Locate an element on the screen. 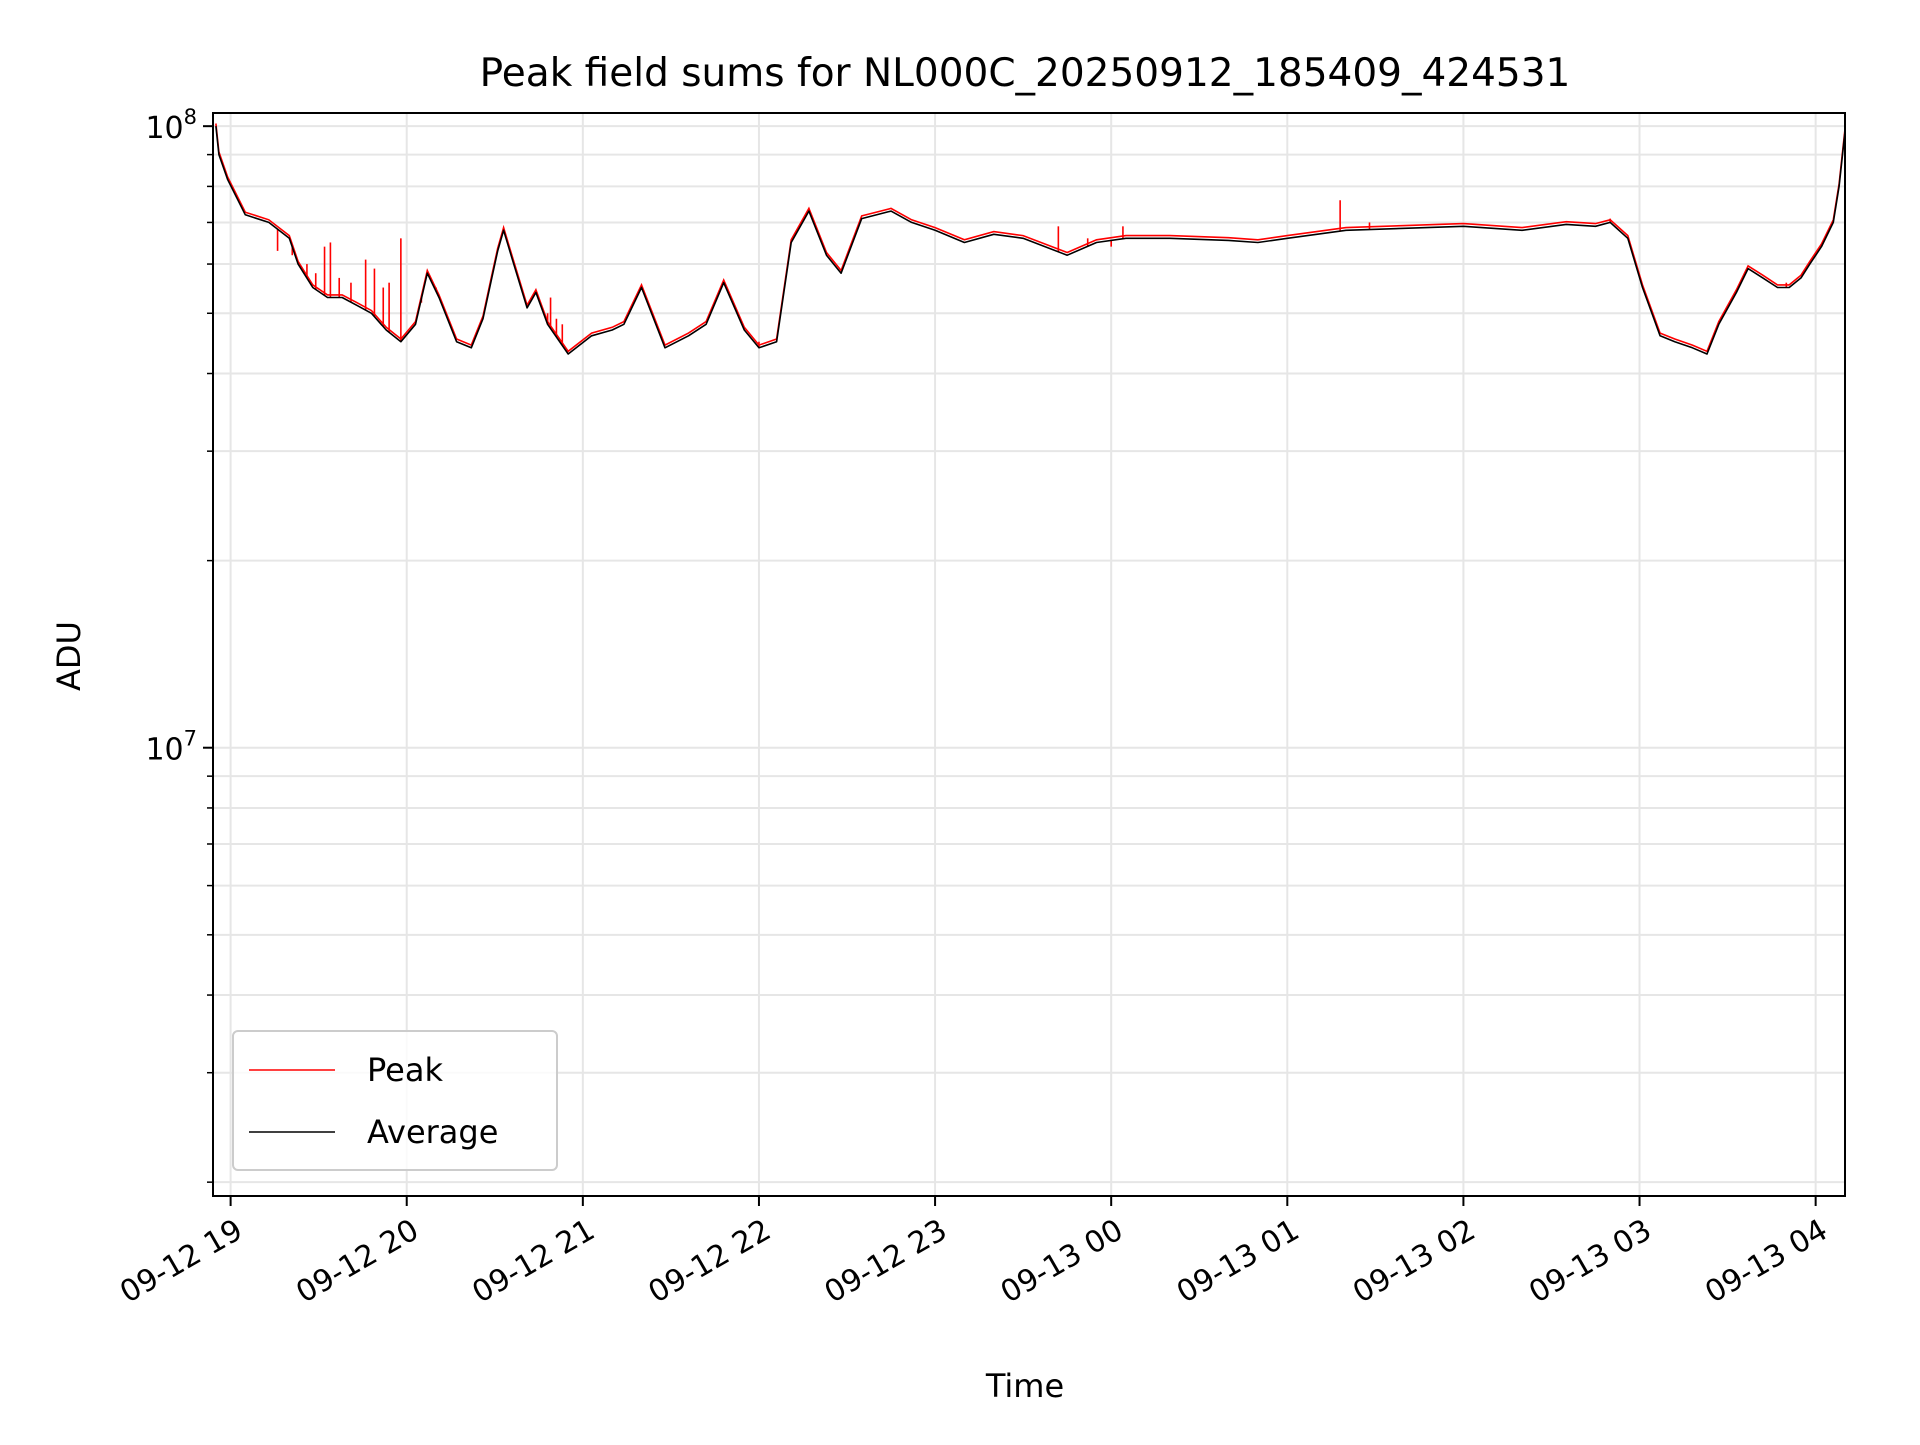 The height and width of the screenshot is (1445, 1920). legend-label-peak: Peak is located at coordinates (405, 1070).